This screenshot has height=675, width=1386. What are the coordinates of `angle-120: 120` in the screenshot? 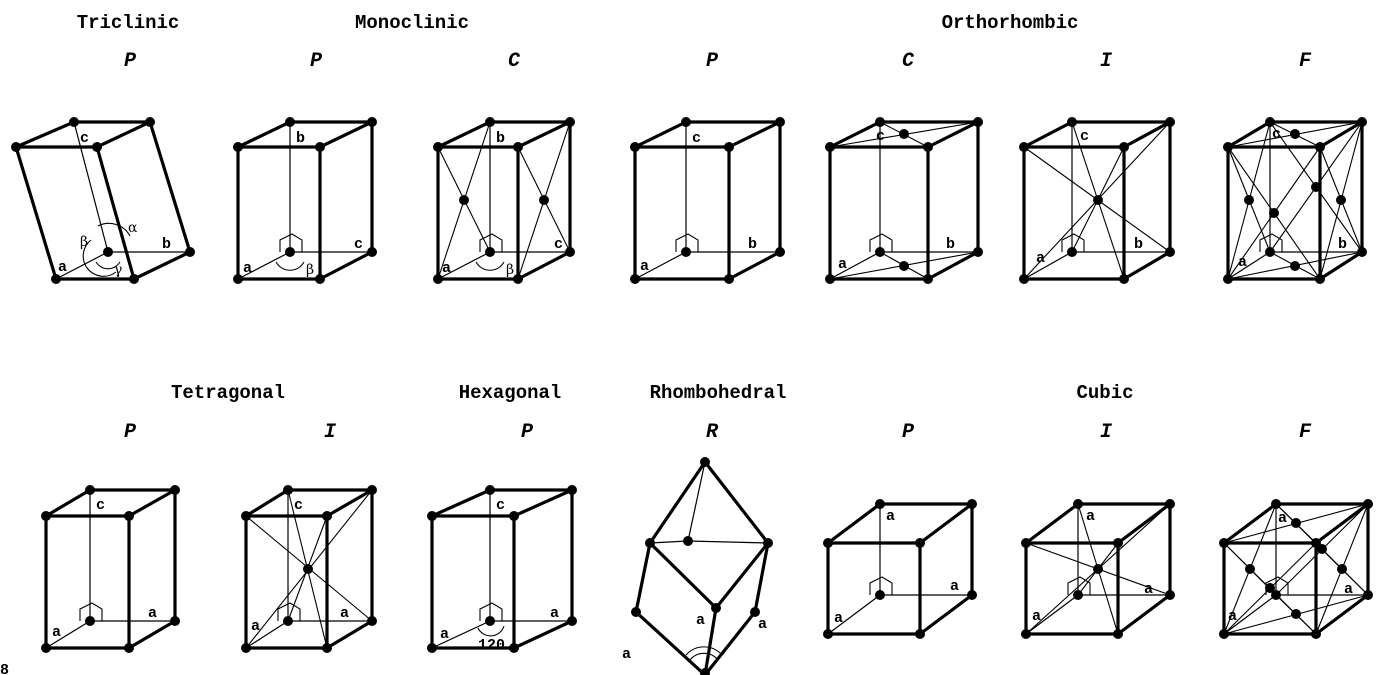 It's located at (491, 645).